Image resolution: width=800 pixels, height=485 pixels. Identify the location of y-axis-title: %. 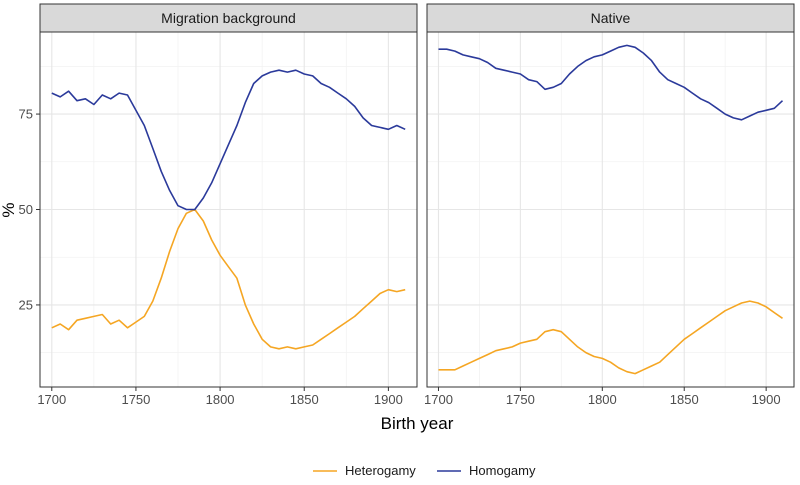
(9, 209).